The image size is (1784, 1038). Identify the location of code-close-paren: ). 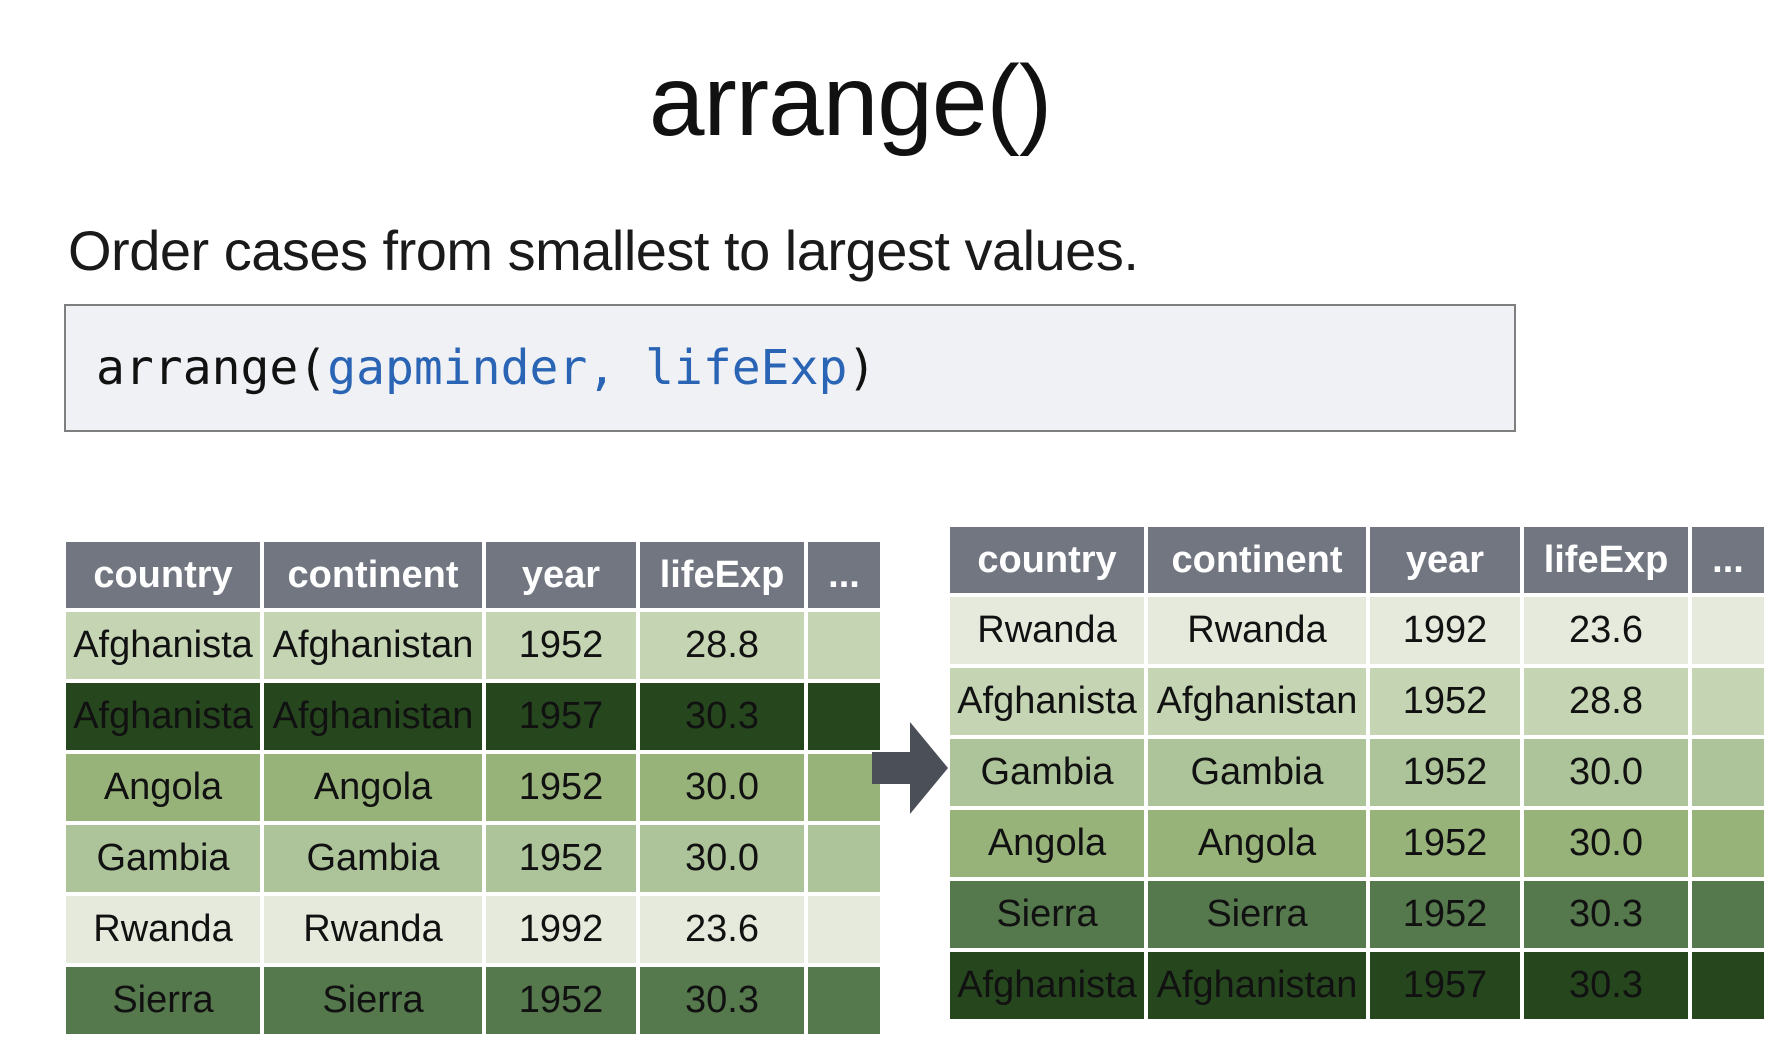
(862, 368).